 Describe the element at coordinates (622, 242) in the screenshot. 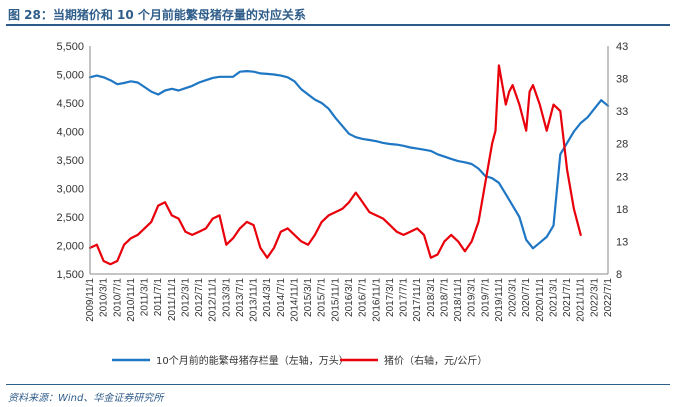

I see `right-tick-label: 13` at that location.